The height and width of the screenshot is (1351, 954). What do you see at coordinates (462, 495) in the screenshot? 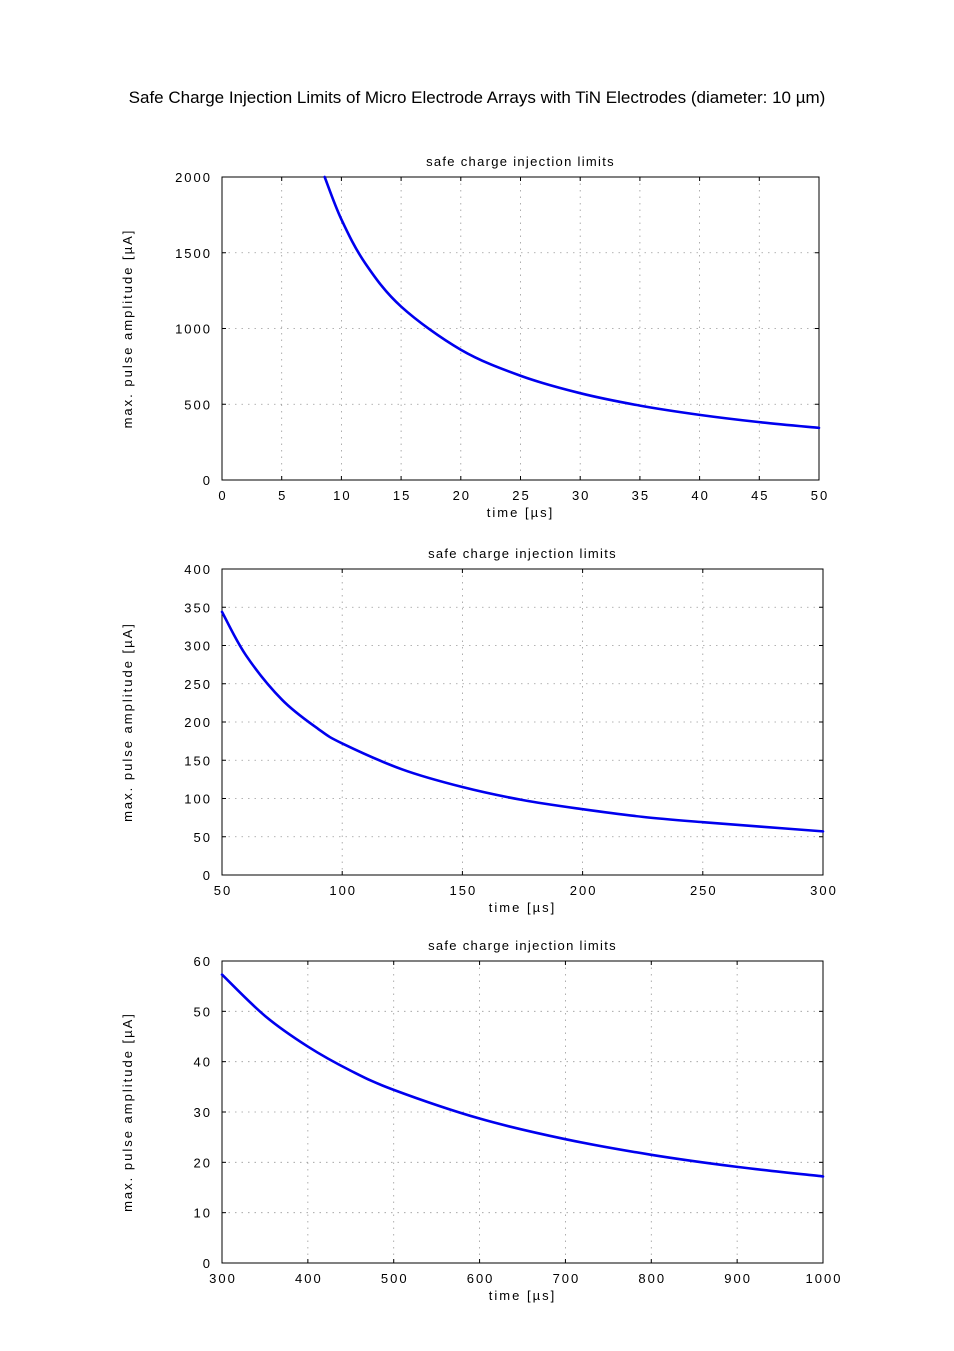
I see `x-tick-label: 20` at bounding box center [462, 495].